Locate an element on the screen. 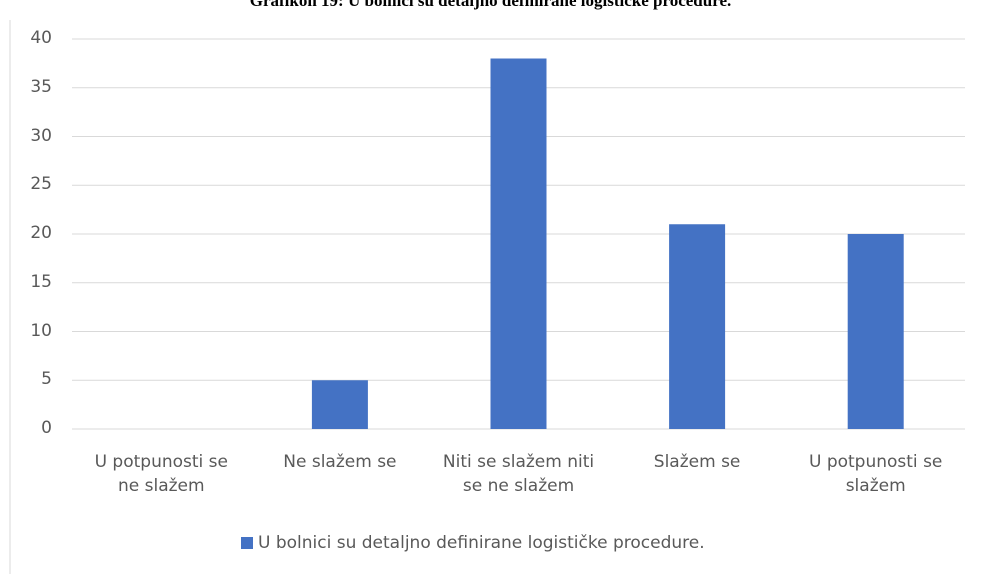 This screenshot has width=981, height=574. legend-swatch is located at coordinates (247, 543).